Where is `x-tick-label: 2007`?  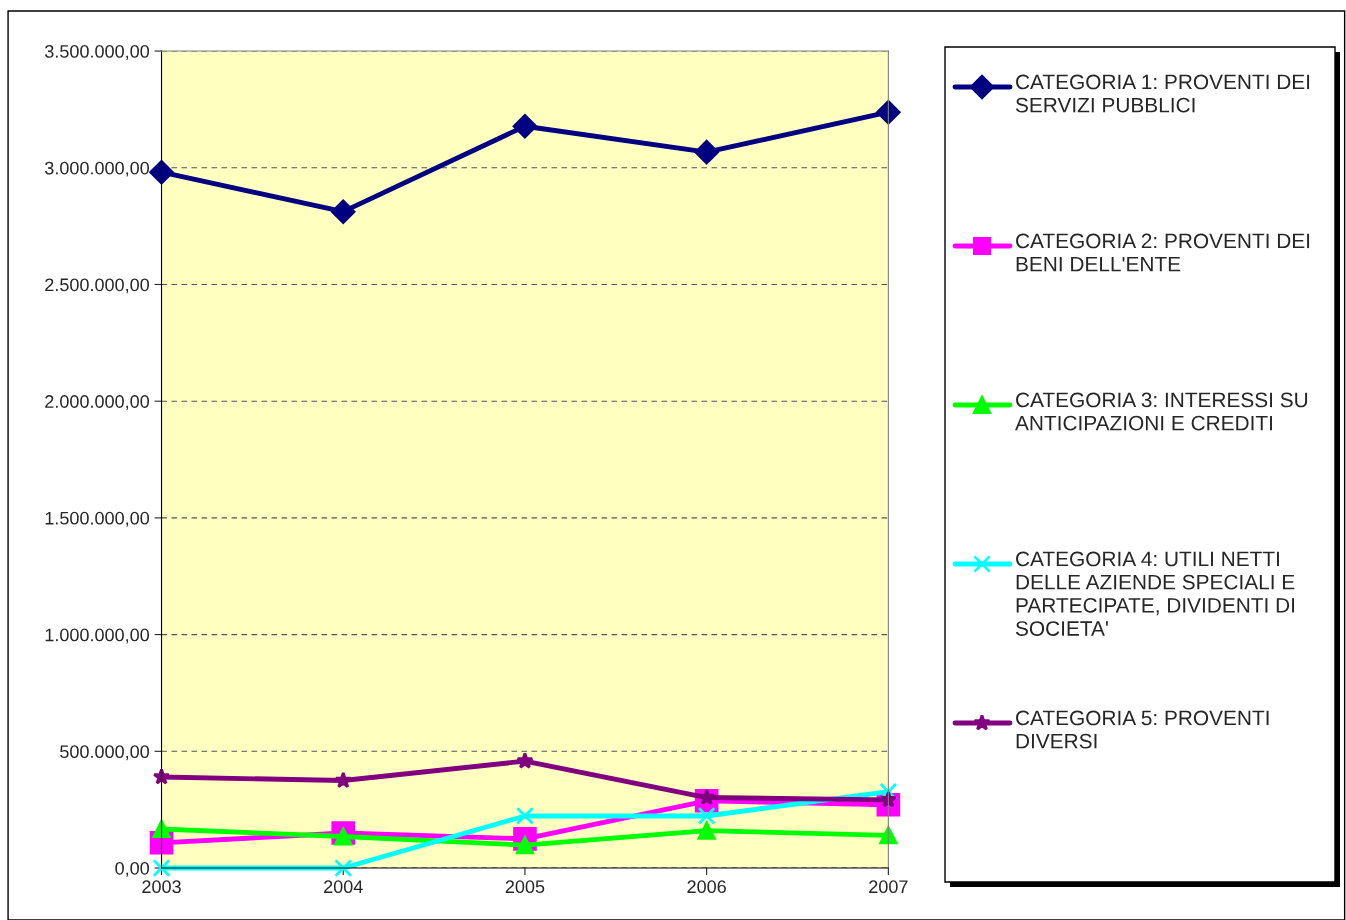 x-tick-label: 2007 is located at coordinates (888, 887).